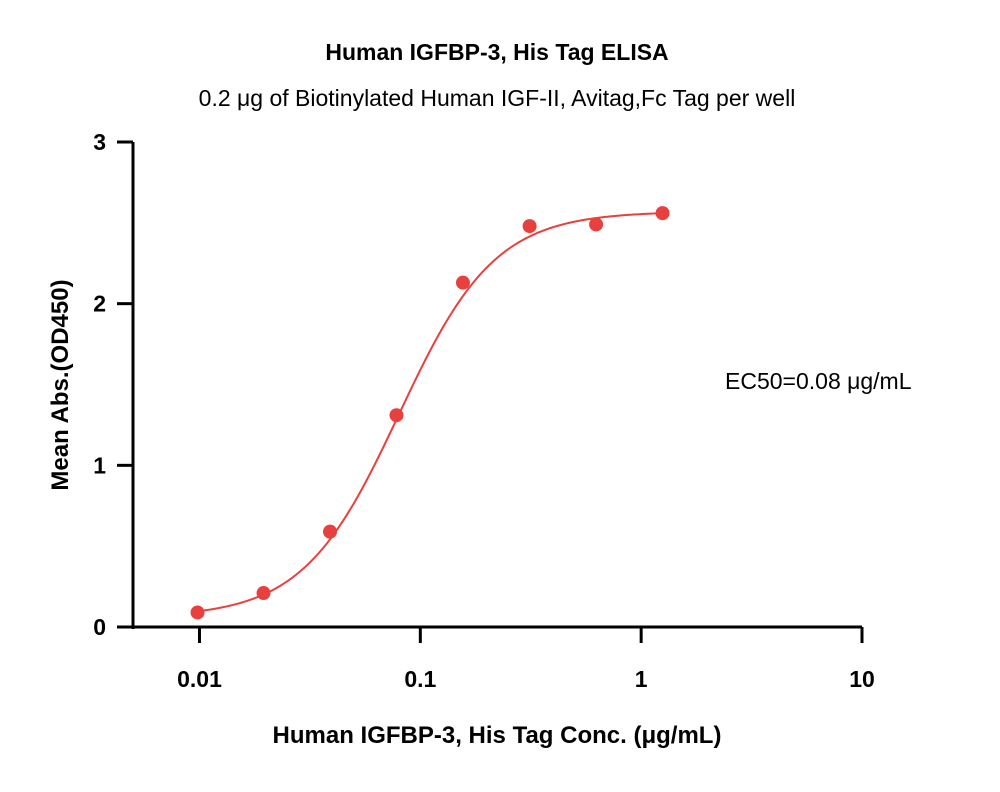 This screenshot has width=1000, height=792. What do you see at coordinates (99, 142) in the screenshot?
I see `y-tick-label: 3` at bounding box center [99, 142].